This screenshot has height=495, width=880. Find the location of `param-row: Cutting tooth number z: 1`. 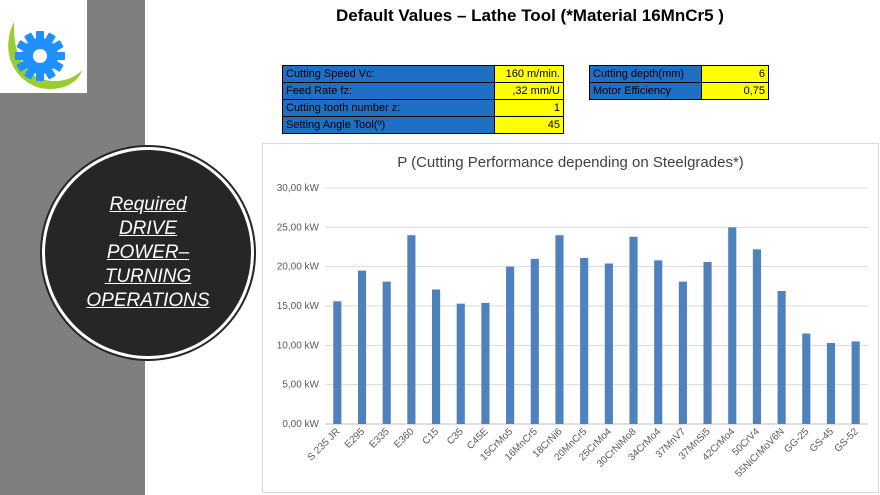

param-row: Cutting tooth number z: 1 is located at coordinates (423, 108).